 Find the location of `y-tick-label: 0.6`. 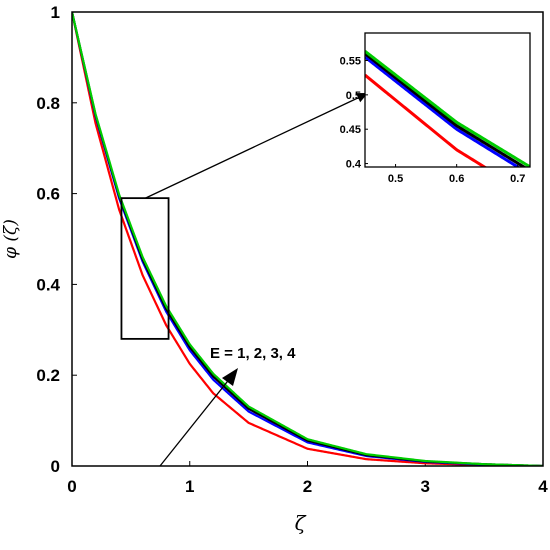

y-tick-label: 0.6 is located at coordinates (48, 194).